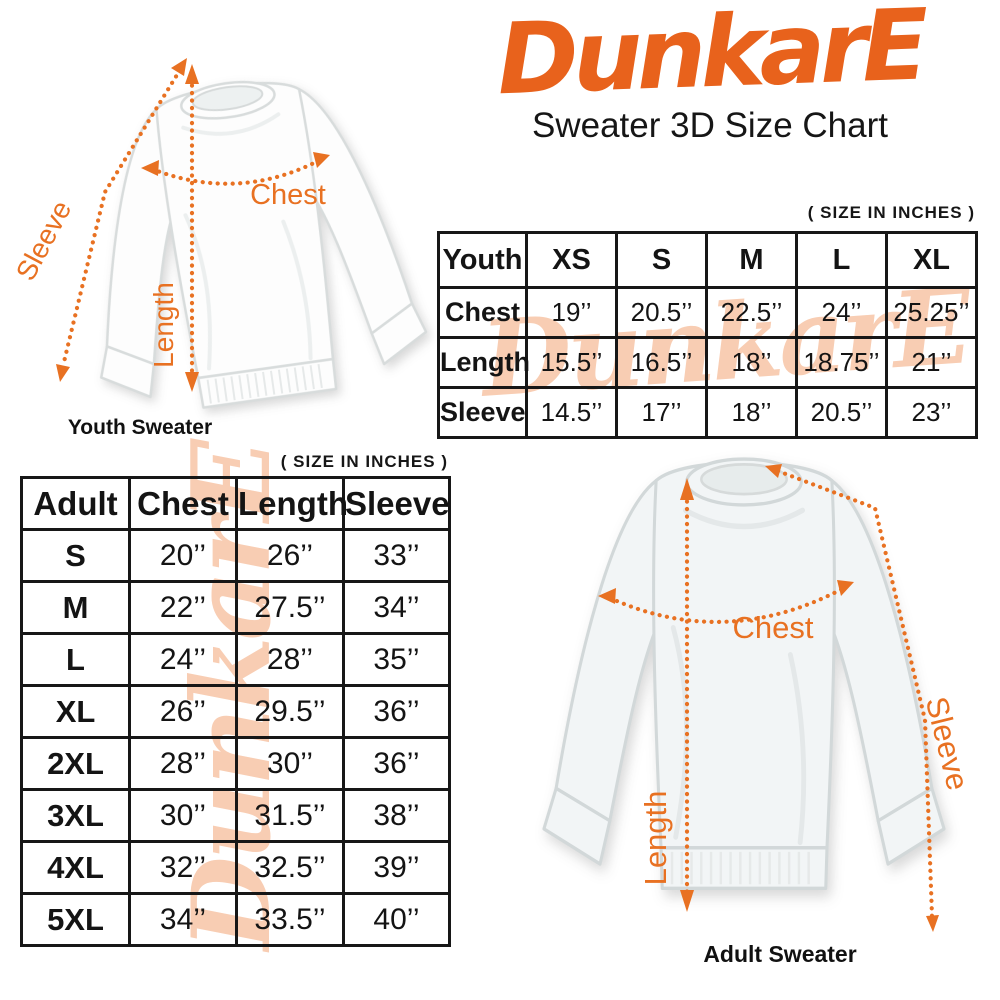 Image resolution: width=1000 pixels, height=1000 pixels. I want to click on size-value-cell: 14.5’’, so click(571, 412).